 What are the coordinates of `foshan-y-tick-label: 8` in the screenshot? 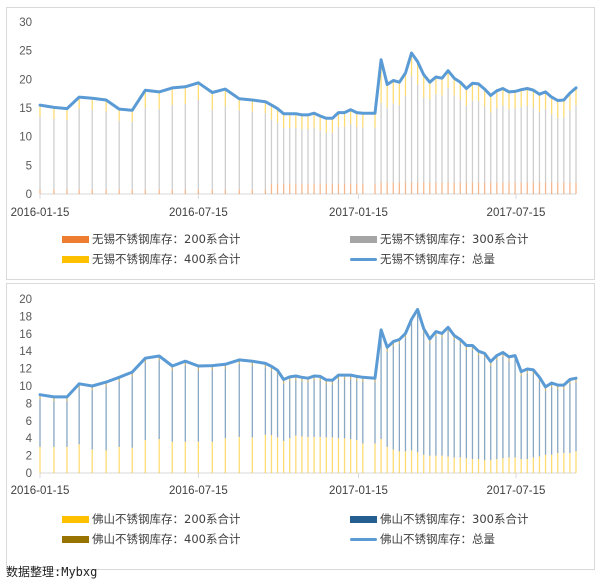 It's located at (29, 404).